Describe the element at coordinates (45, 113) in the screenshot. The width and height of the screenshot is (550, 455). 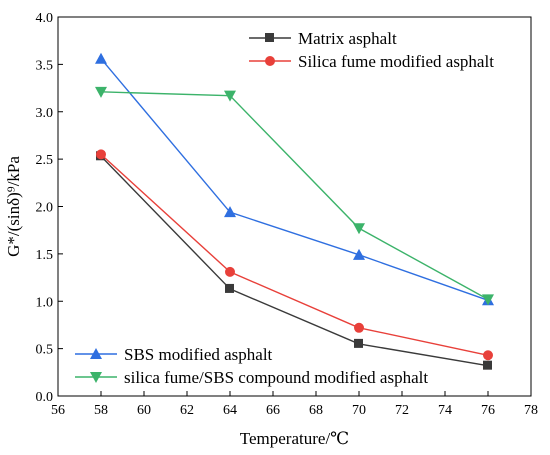
I see `y-tick-label: 3.0` at that location.